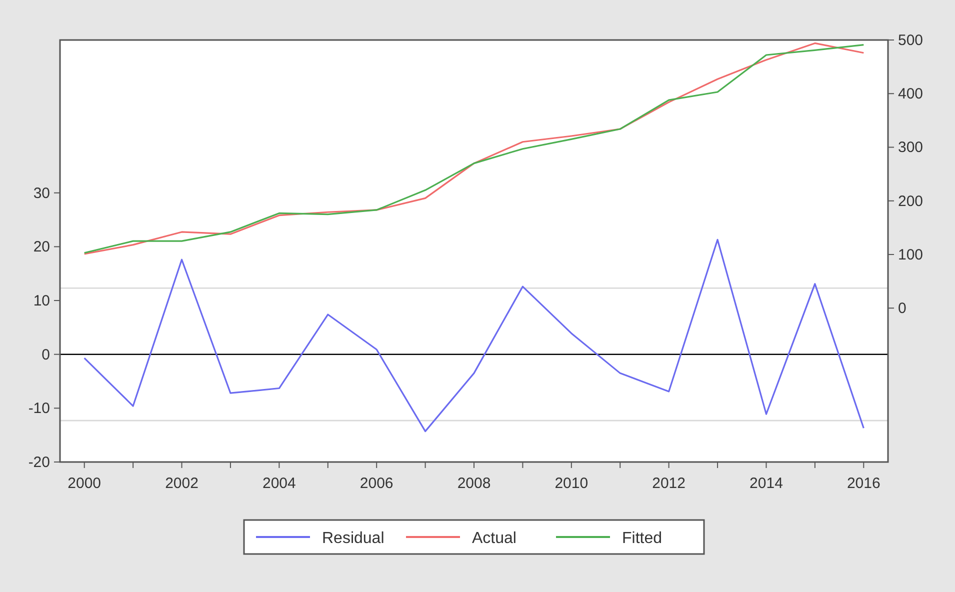 The height and width of the screenshot is (592, 955). What do you see at coordinates (181, 483) in the screenshot?
I see `x-tick-label: 2002` at bounding box center [181, 483].